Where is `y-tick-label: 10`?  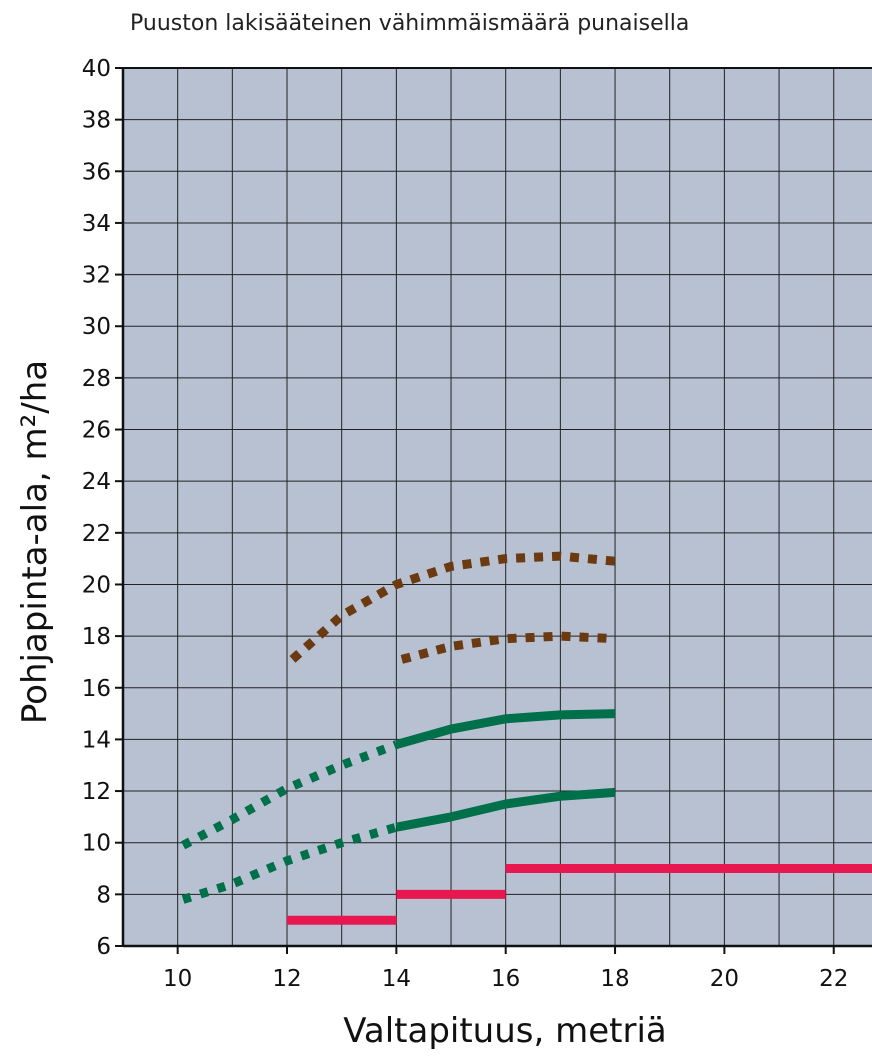
y-tick-label: 10 is located at coordinates (96, 844).